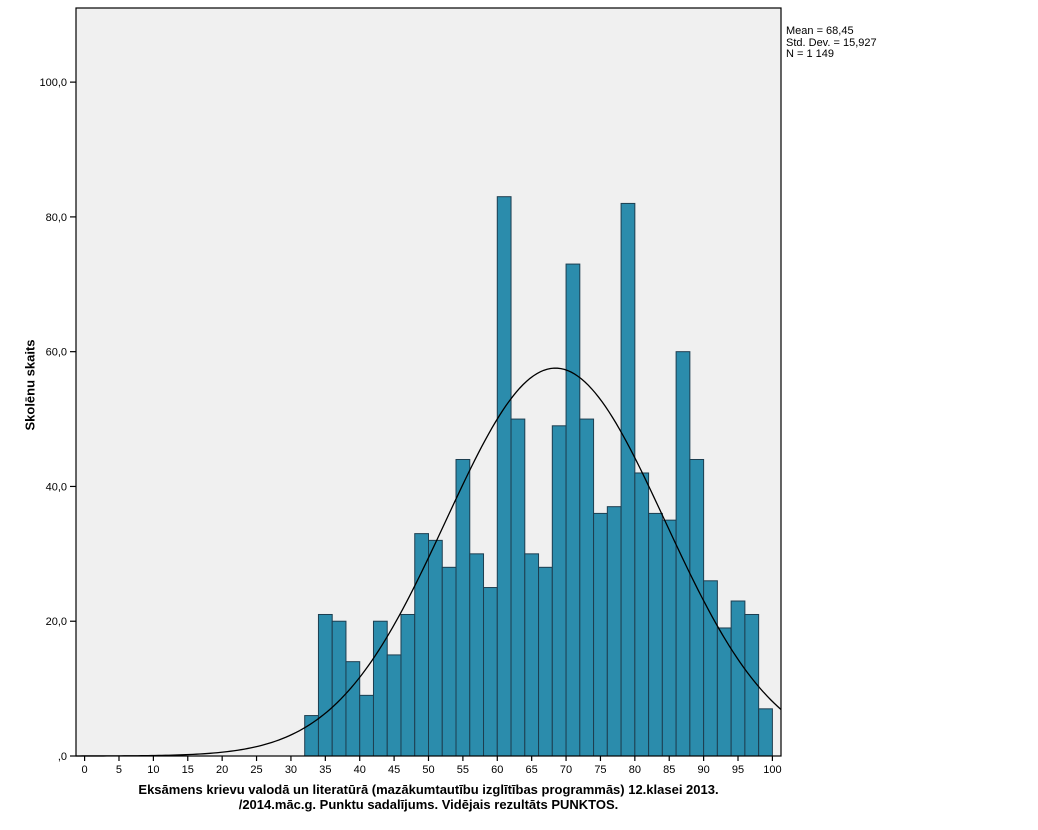  What do you see at coordinates (188, 770) in the screenshot?
I see `x-tick-label: 15` at bounding box center [188, 770].